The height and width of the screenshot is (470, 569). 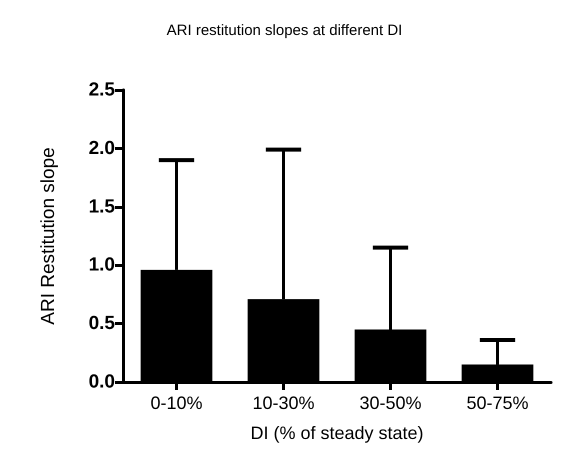 What do you see at coordinates (48, 236) in the screenshot?
I see `y-axis-title: ARI Restitution slope` at bounding box center [48, 236].